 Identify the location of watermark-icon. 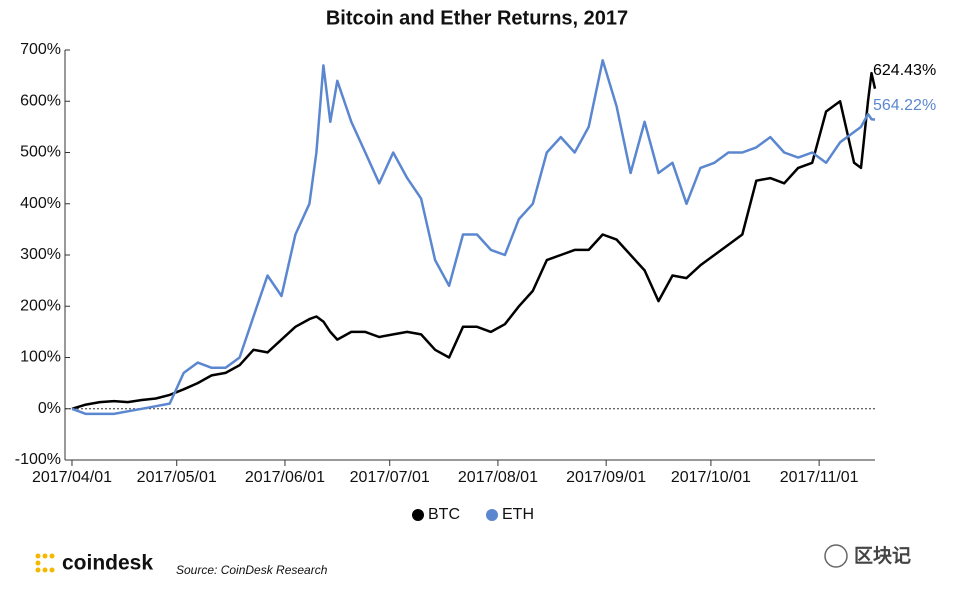
(836, 556).